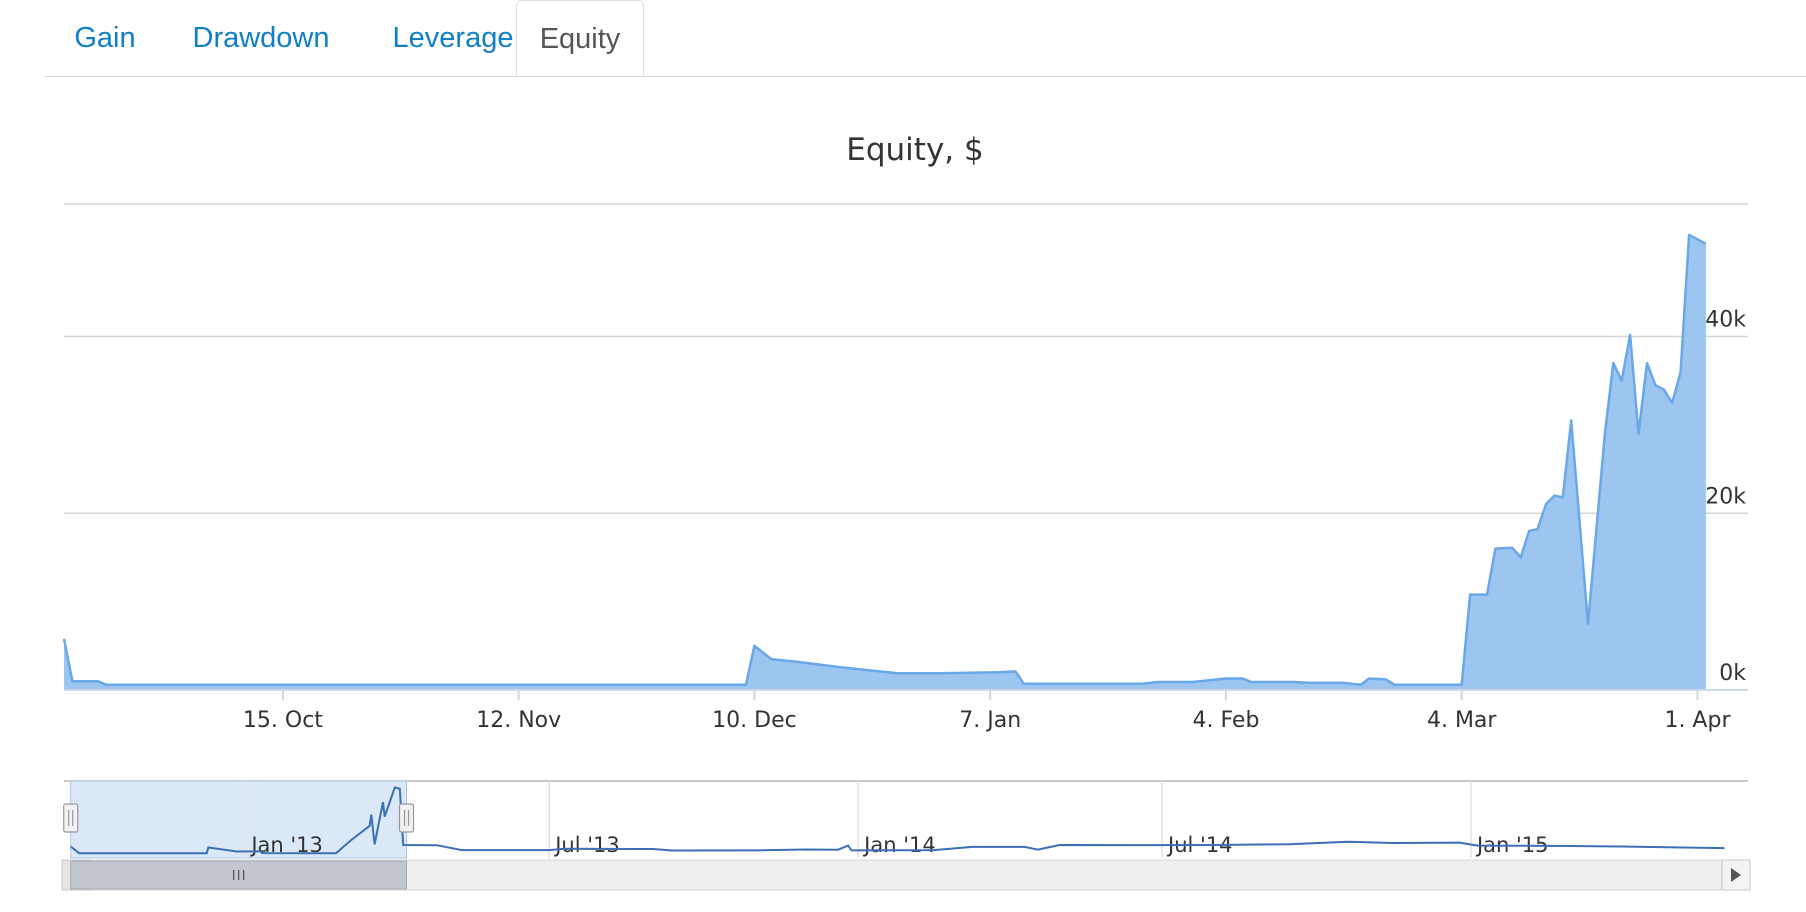  I want to click on navigator-tick-label: Jul '13, so click(586, 845).